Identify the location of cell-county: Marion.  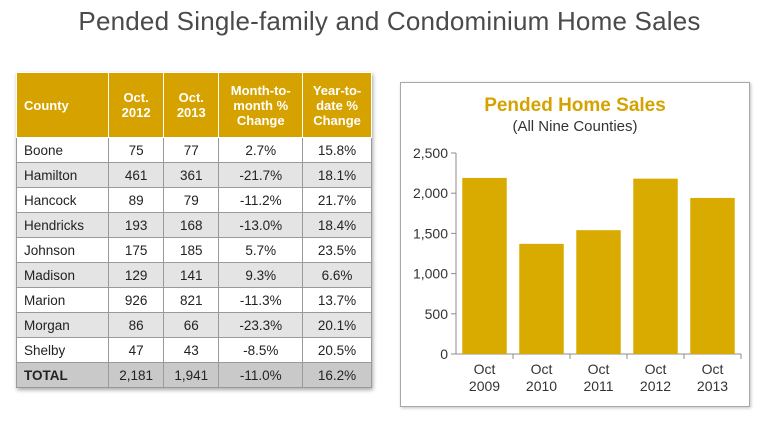
(62, 300).